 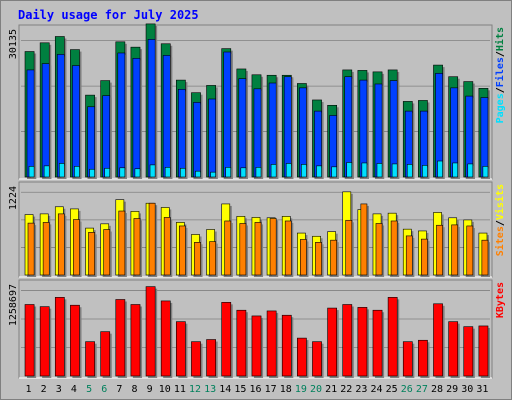 I want to click on bar-kbytes-day-19-fill, so click(x=302, y=357).